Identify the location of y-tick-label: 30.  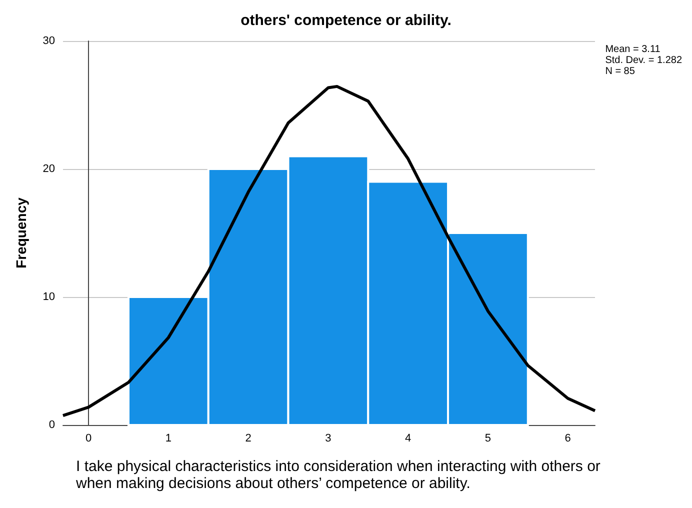
(48, 41).